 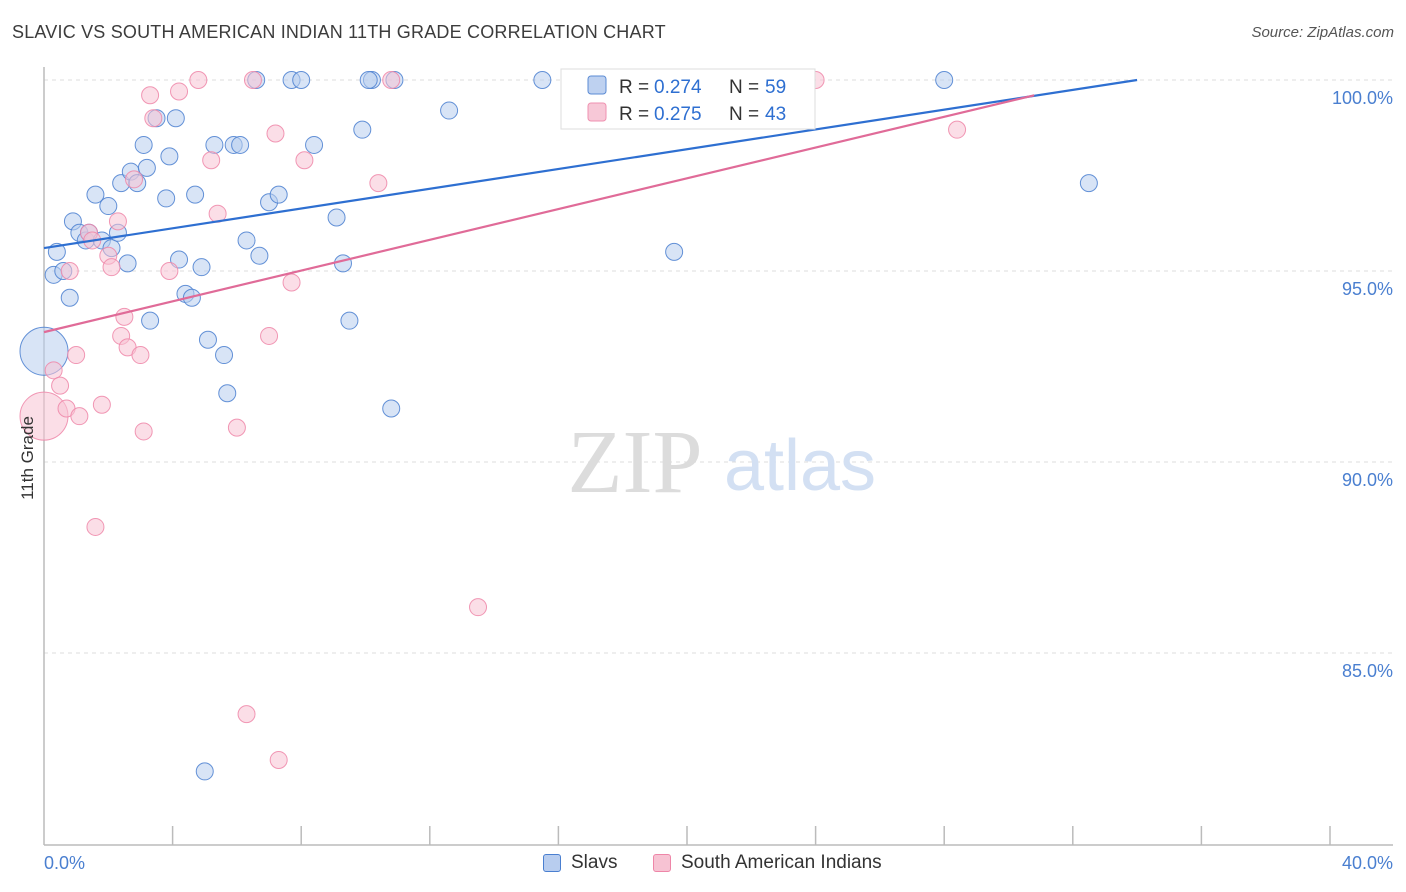 What do you see at coordinates (552, 863) in the screenshot?
I see `legend-swatch-slavs` at bounding box center [552, 863].